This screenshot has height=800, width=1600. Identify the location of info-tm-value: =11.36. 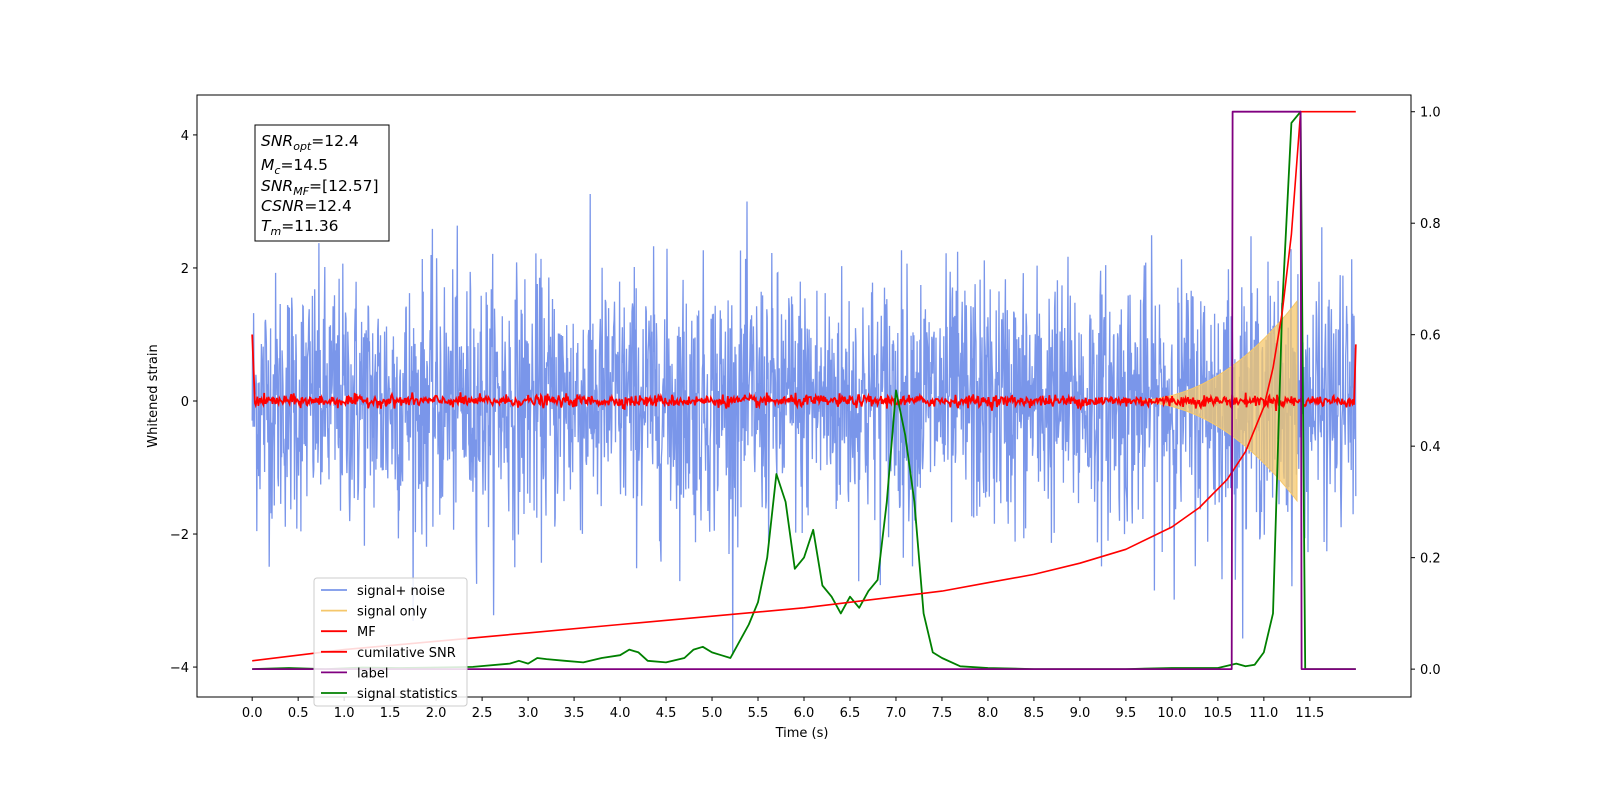
(309, 226).